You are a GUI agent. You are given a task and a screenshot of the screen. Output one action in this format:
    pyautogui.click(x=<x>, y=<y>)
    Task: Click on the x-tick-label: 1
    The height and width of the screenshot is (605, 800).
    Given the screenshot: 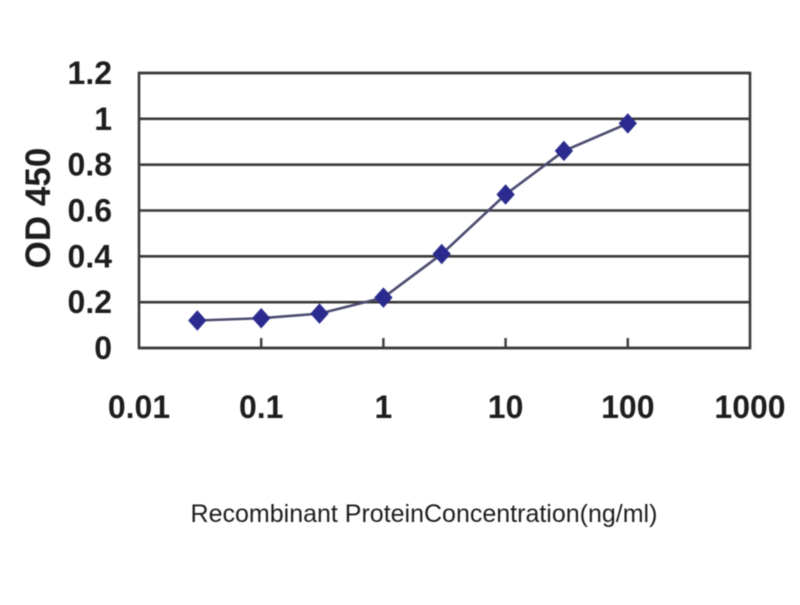 What is the action you would take?
    pyautogui.click(x=384, y=407)
    